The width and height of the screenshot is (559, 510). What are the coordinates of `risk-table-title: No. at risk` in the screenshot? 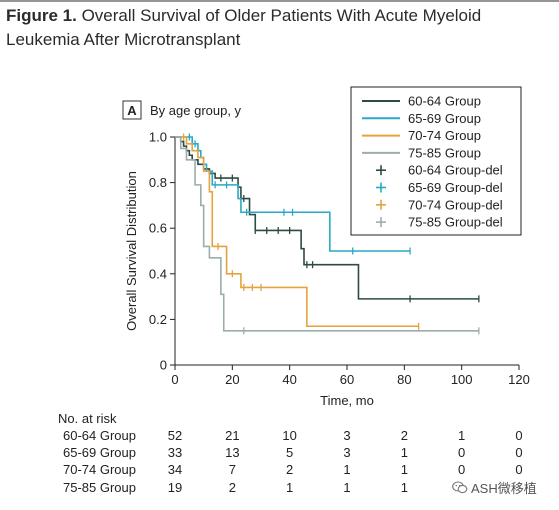 It's located at (87, 418).